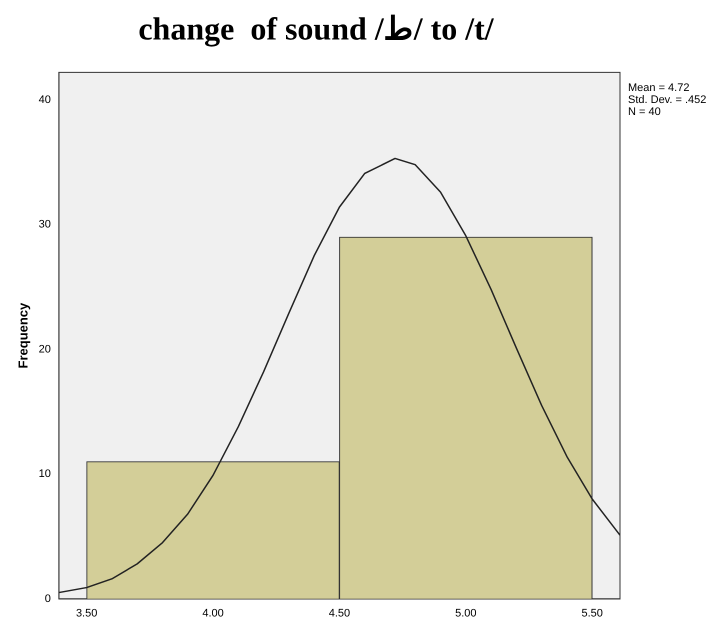  I want to click on x-tick-label: 4.00, so click(213, 613).